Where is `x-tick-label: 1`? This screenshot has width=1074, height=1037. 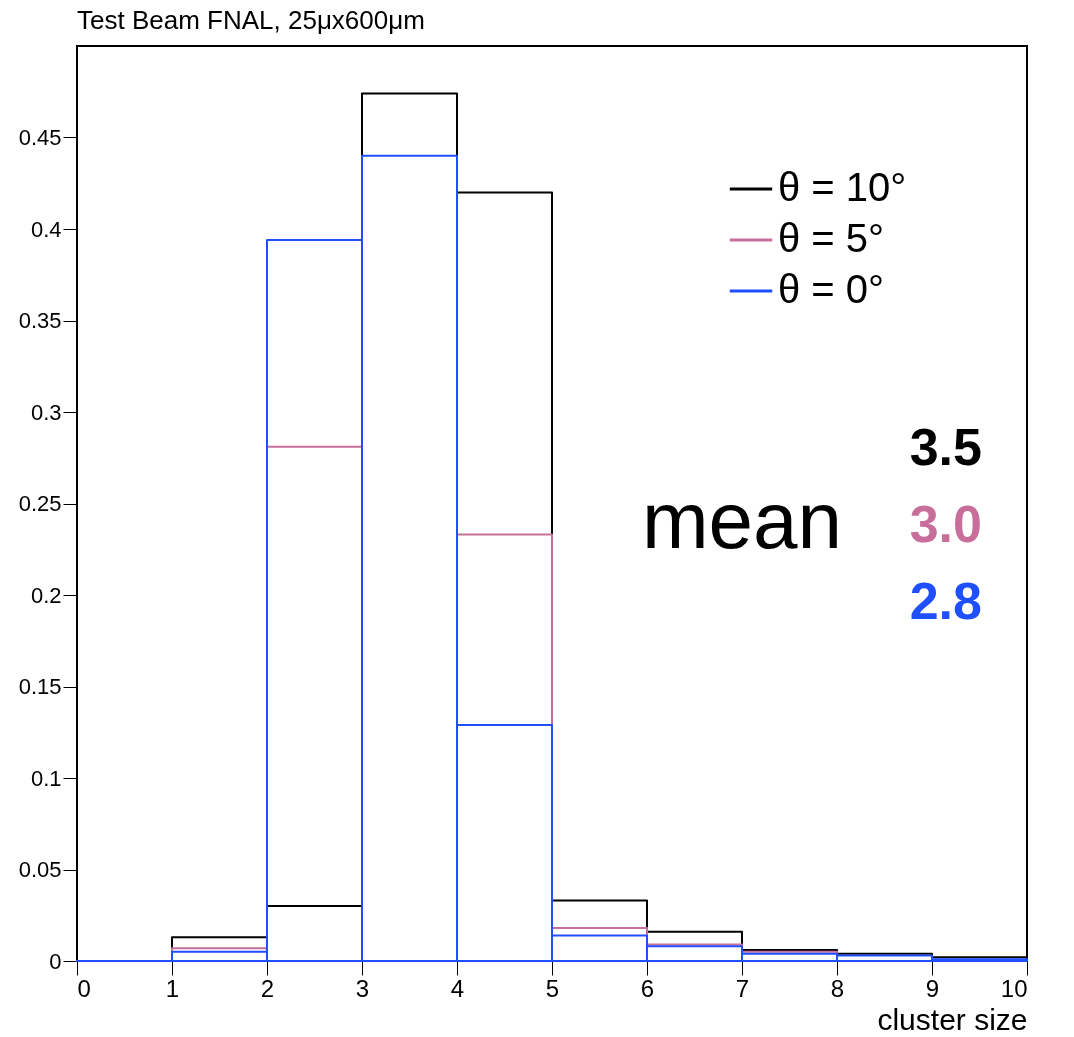 x-tick-label: 1 is located at coordinates (172, 988).